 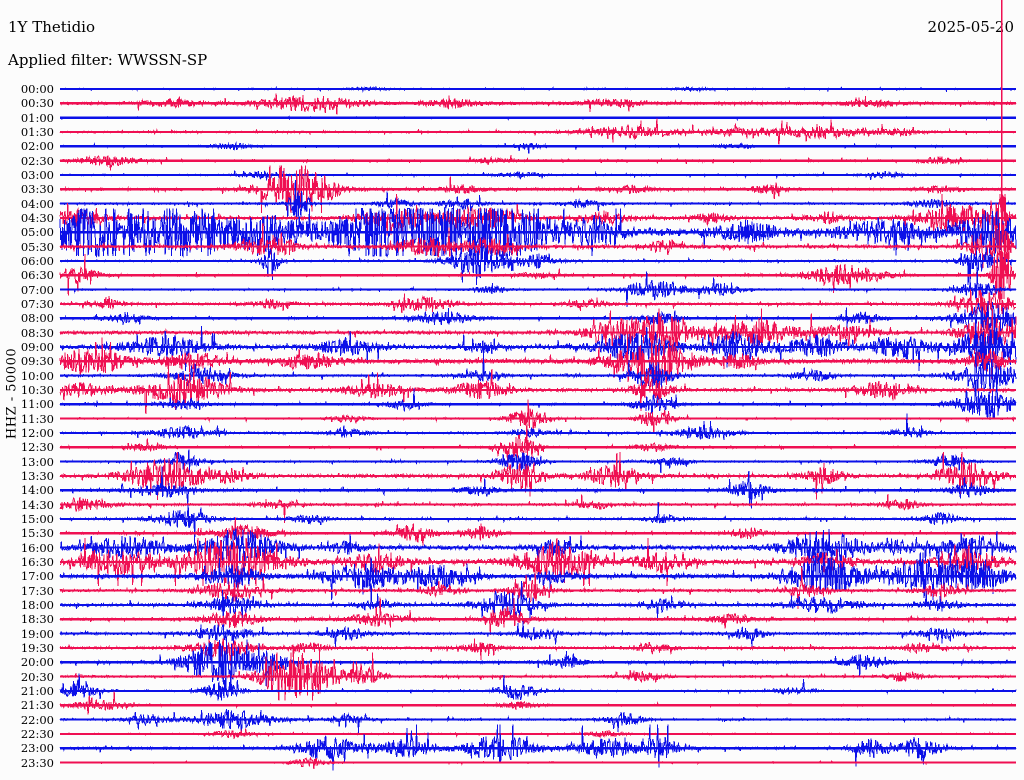 What do you see at coordinates (970, 27) in the screenshot?
I see `date-label: 2025-05-20` at bounding box center [970, 27].